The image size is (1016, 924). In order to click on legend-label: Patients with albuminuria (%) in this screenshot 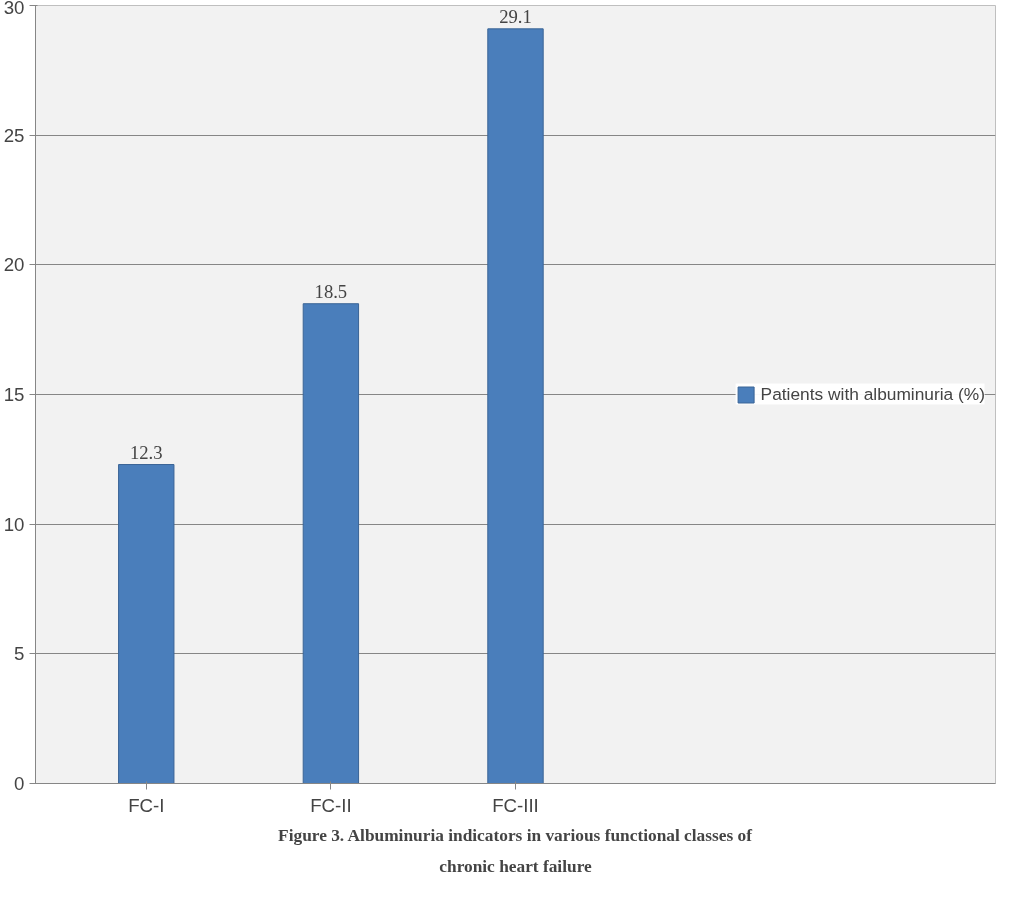, I will do `click(872, 394)`.